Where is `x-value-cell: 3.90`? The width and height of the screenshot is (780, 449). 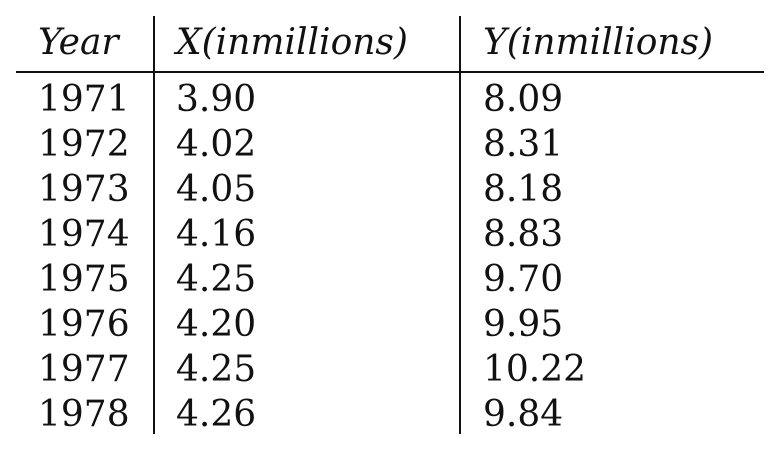 x-value-cell: 3.90 is located at coordinates (216, 99).